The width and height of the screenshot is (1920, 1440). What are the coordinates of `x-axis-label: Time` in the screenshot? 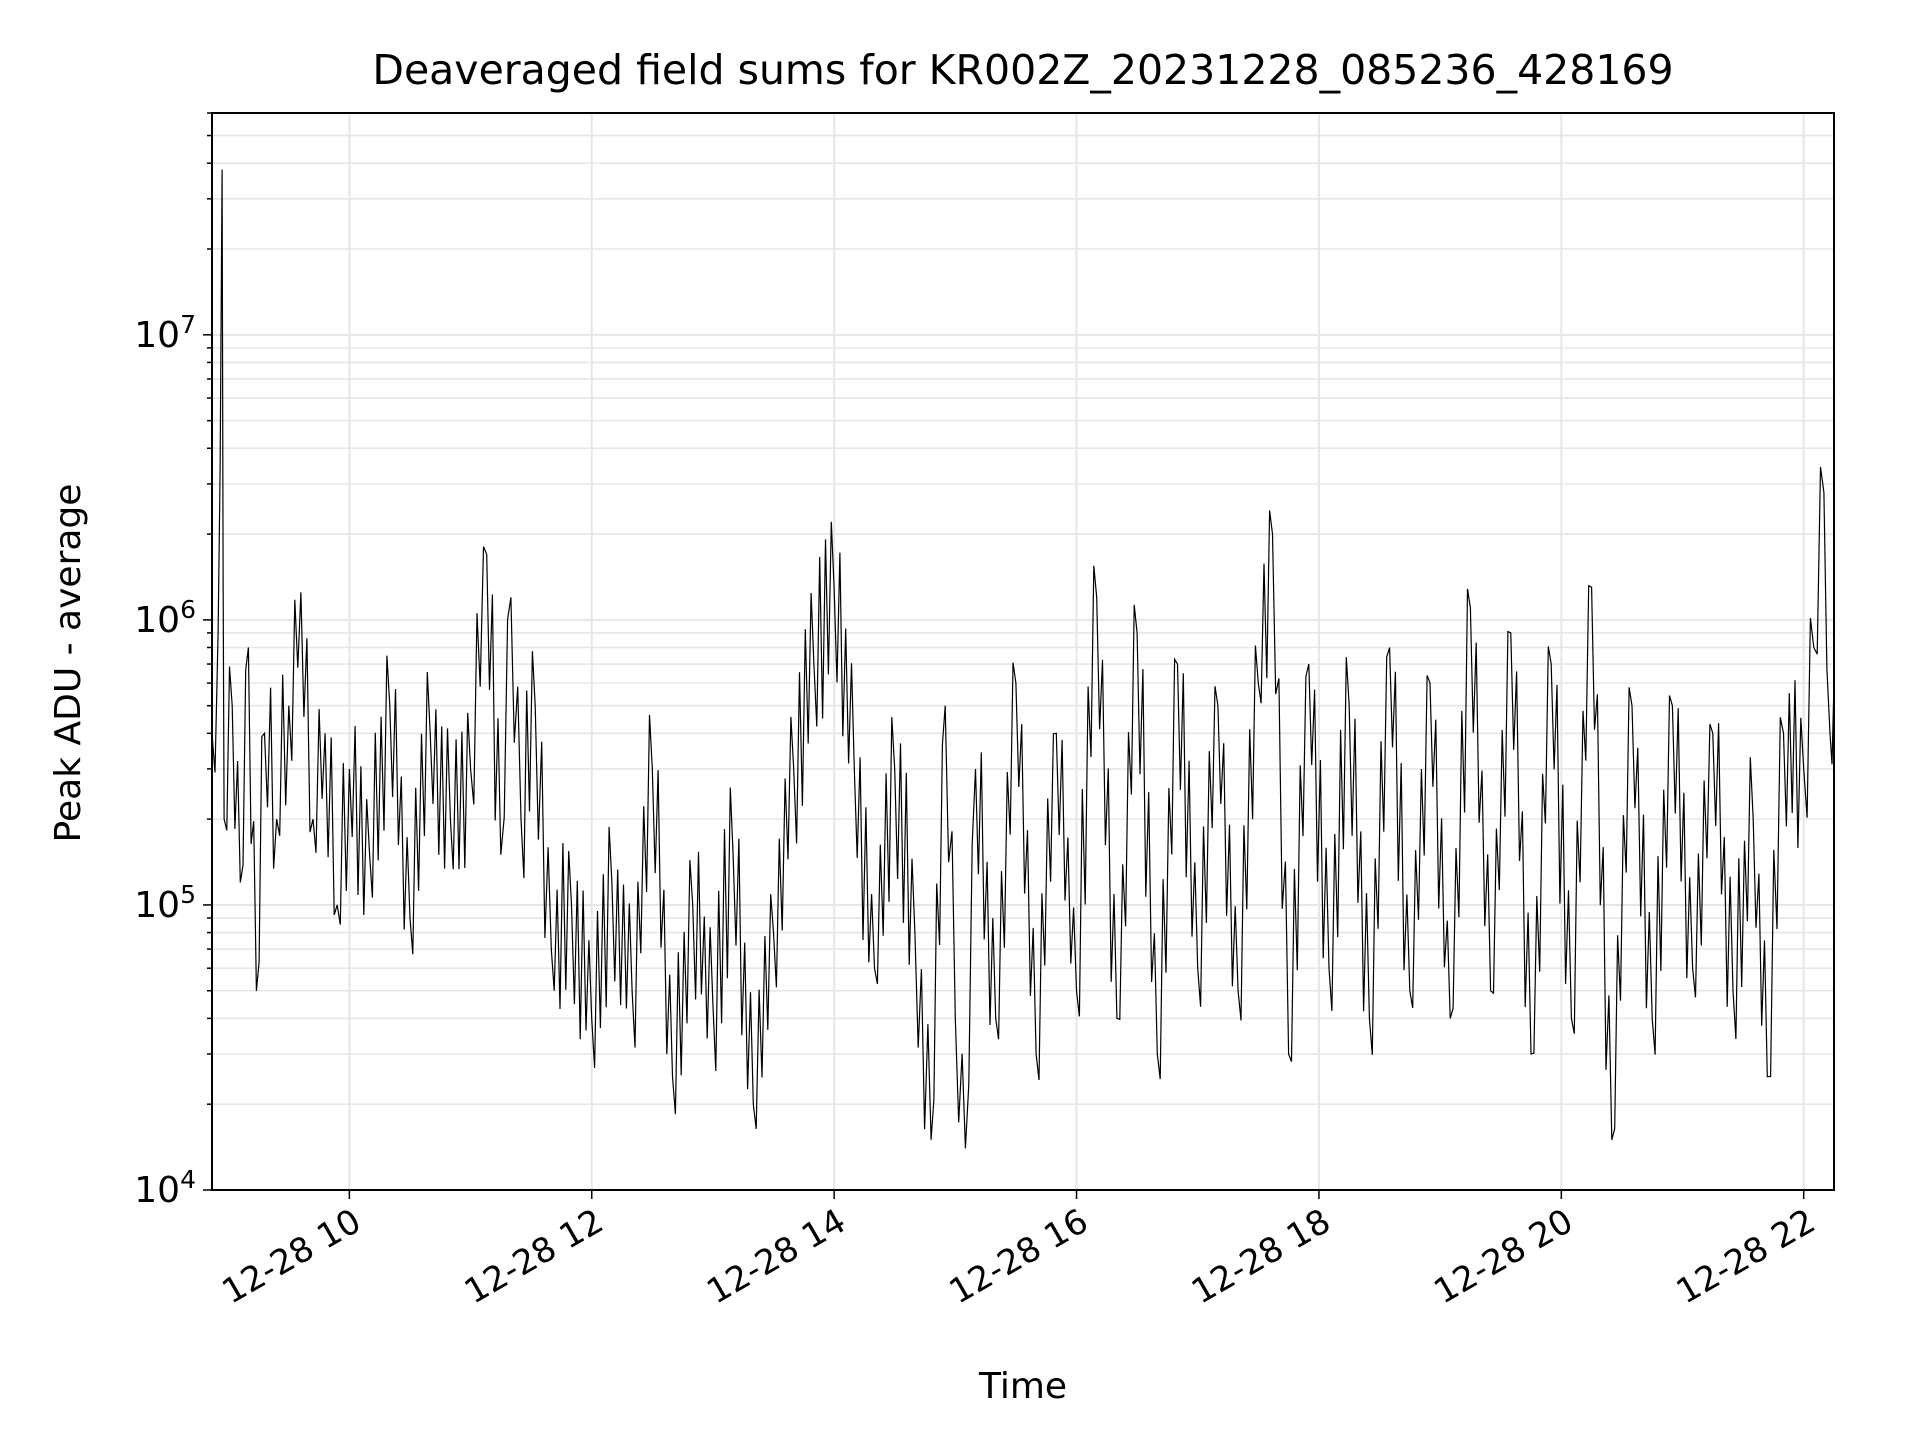 It's located at (1022, 1386).